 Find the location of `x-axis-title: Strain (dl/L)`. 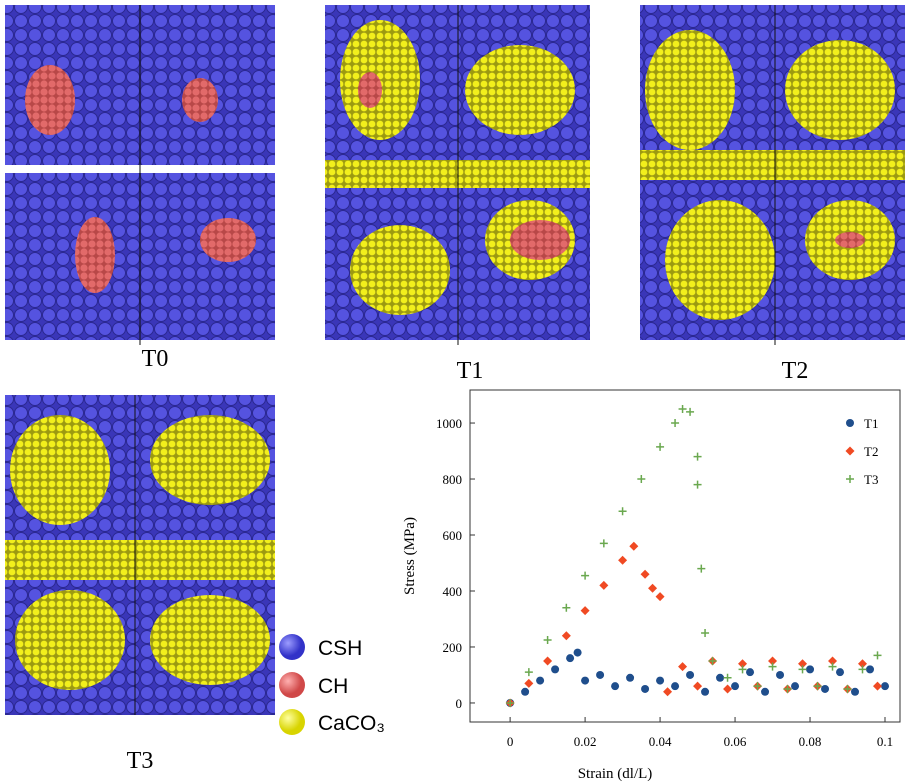

x-axis-title: Strain (dl/L) is located at coordinates (615, 774).